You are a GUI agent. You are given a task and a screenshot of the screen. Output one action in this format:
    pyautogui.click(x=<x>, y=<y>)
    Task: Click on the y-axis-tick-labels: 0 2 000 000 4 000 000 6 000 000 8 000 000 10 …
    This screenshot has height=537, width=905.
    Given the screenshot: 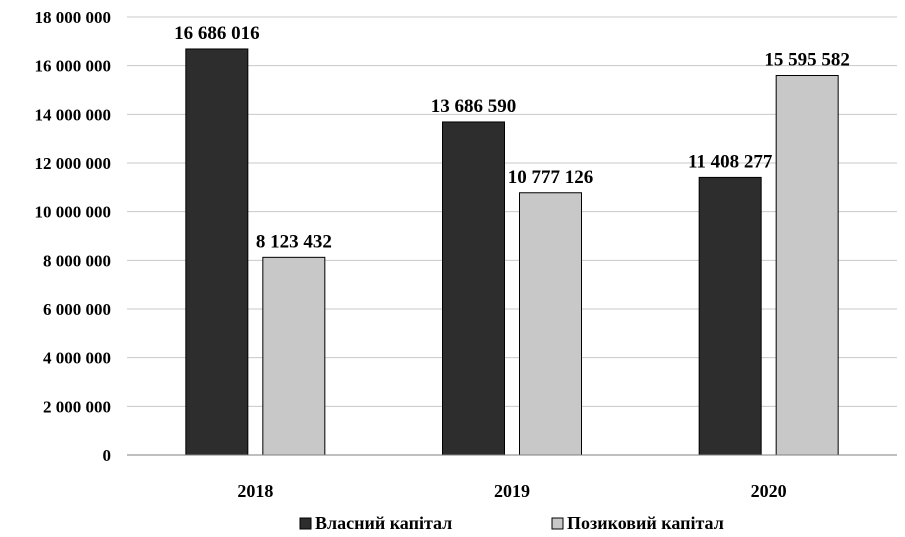 What is the action you would take?
    pyautogui.click(x=73, y=236)
    